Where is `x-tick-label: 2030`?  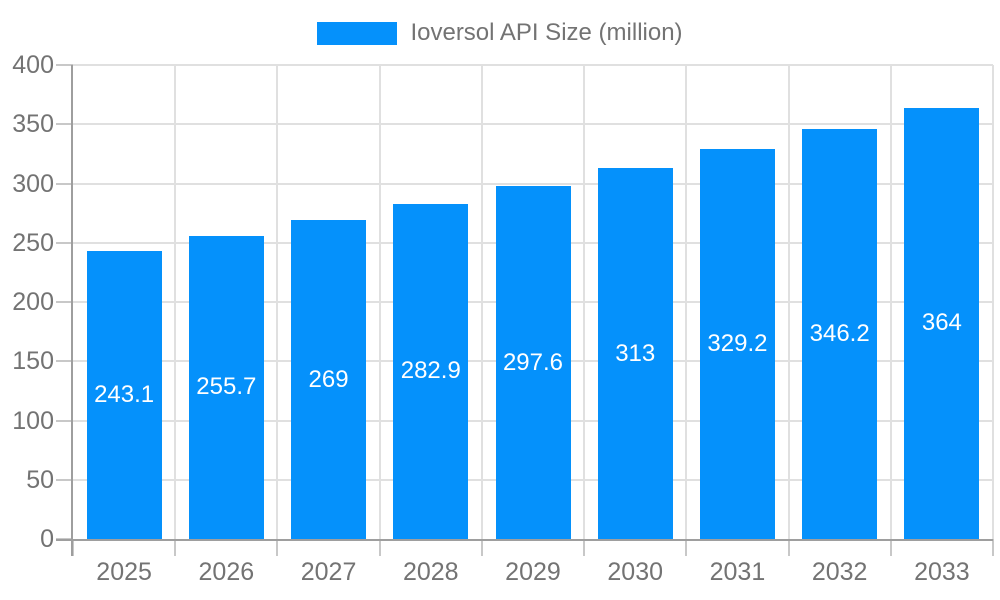
x-tick-label: 2030 is located at coordinates (635, 572).